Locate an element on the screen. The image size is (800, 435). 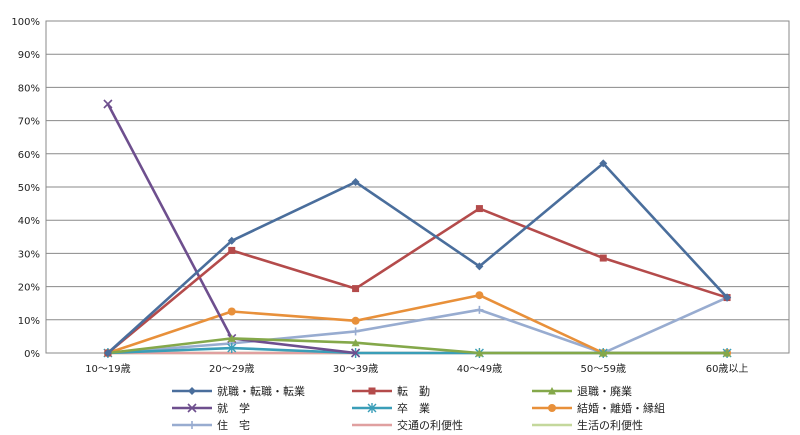
x-axis-ticks: 10～19歳 20～29歳 30～39歳 40～49歳 50～59歳 60歳以上 is located at coordinates (416, 369).